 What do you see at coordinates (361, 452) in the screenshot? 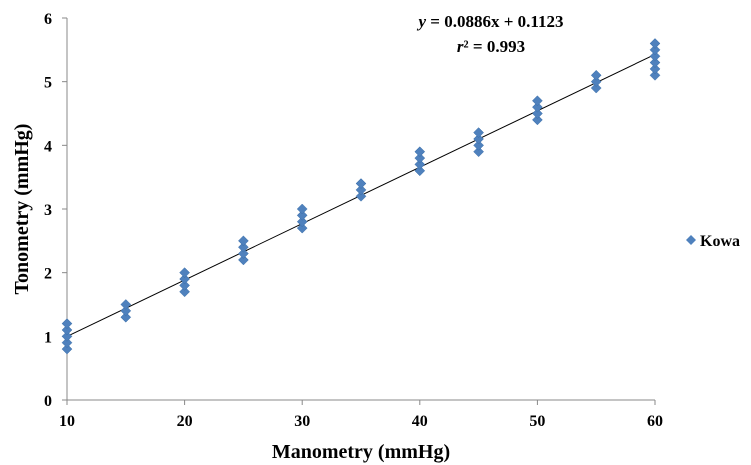
I see `x-axis-title: Manometry (mmHg)` at bounding box center [361, 452].